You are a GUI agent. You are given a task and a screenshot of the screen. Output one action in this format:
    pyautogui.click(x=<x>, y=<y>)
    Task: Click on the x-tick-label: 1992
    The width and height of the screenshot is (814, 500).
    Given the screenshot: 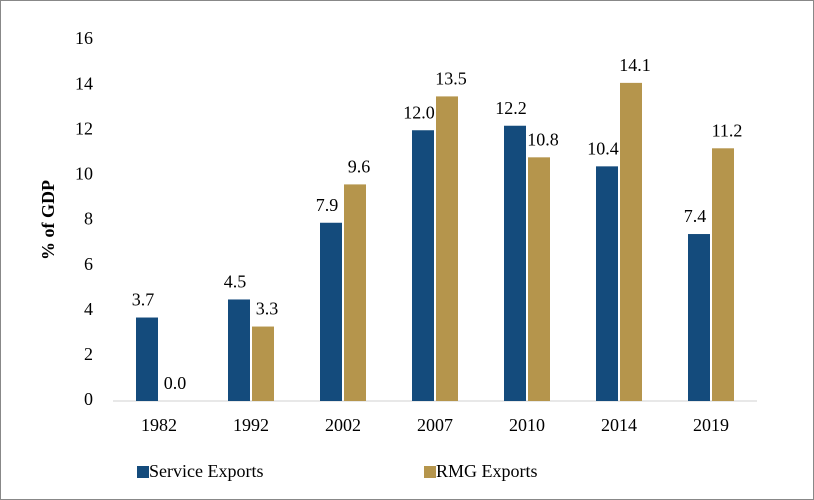 What is the action you would take?
    pyautogui.click(x=251, y=425)
    